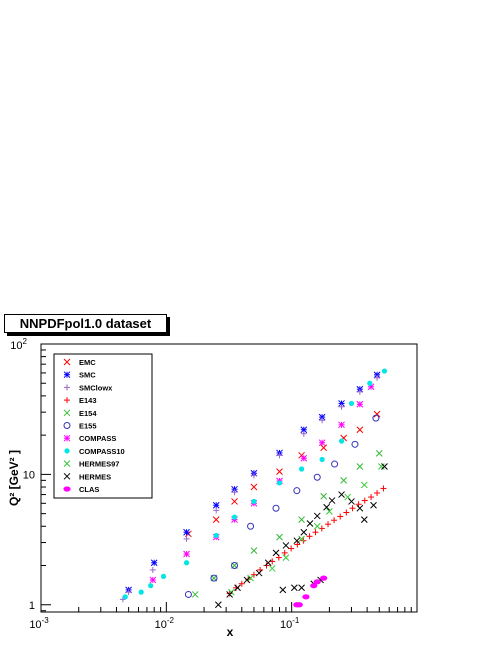 The height and width of the screenshot is (645, 498). I want to click on y-axis-title: Q² [GeV² ], so click(14, 478).